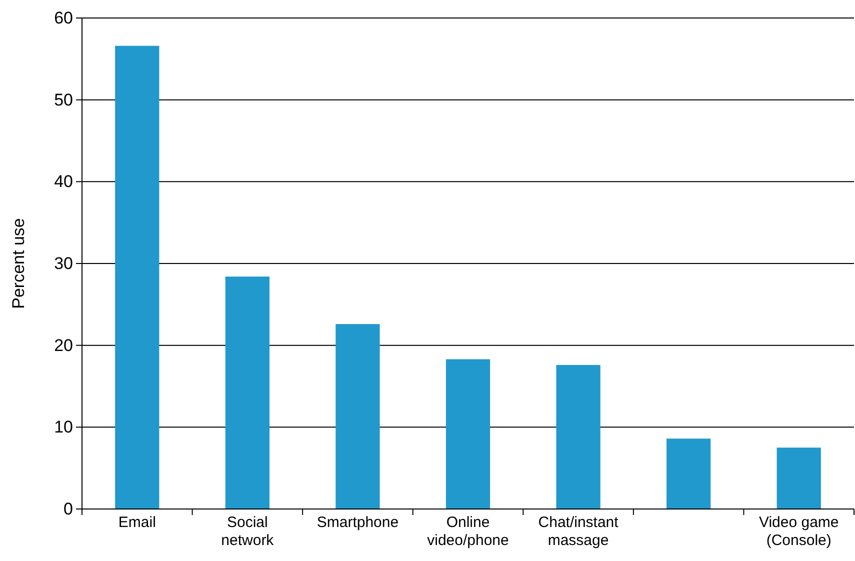  Describe the element at coordinates (137, 522) in the screenshot. I see `x-tick-label: Email` at that location.